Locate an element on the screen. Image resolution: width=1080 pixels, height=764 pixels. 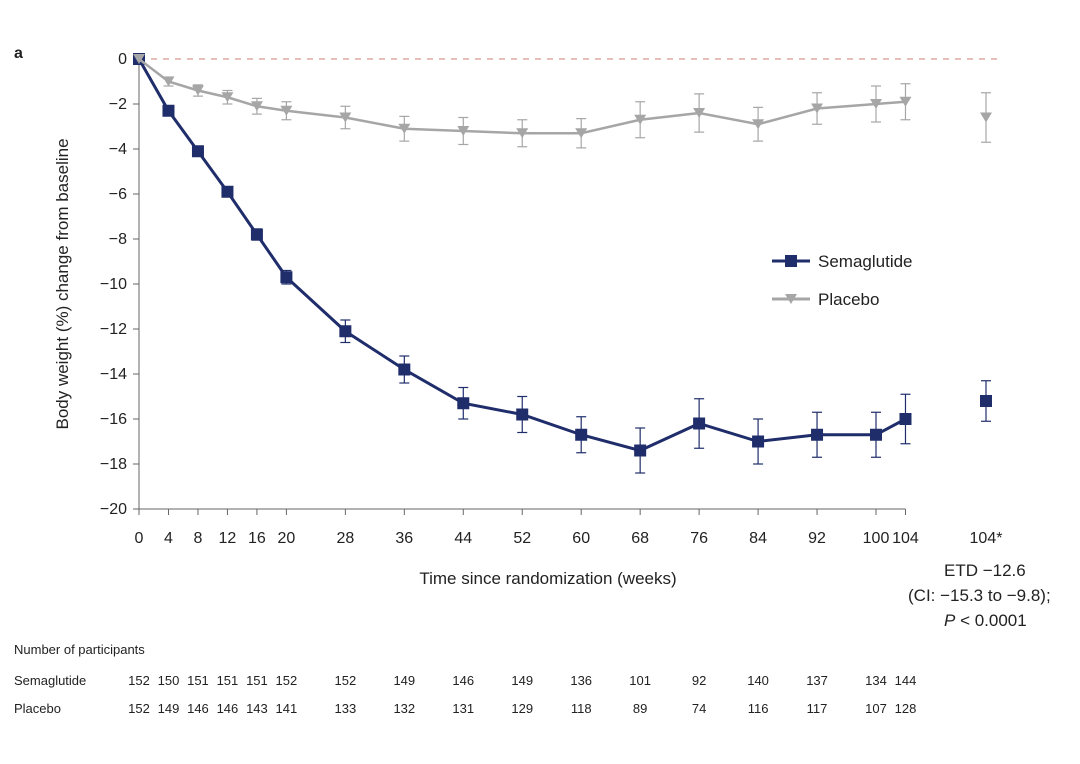
x-tick-label: 84 is located at coordinates (758, 538).